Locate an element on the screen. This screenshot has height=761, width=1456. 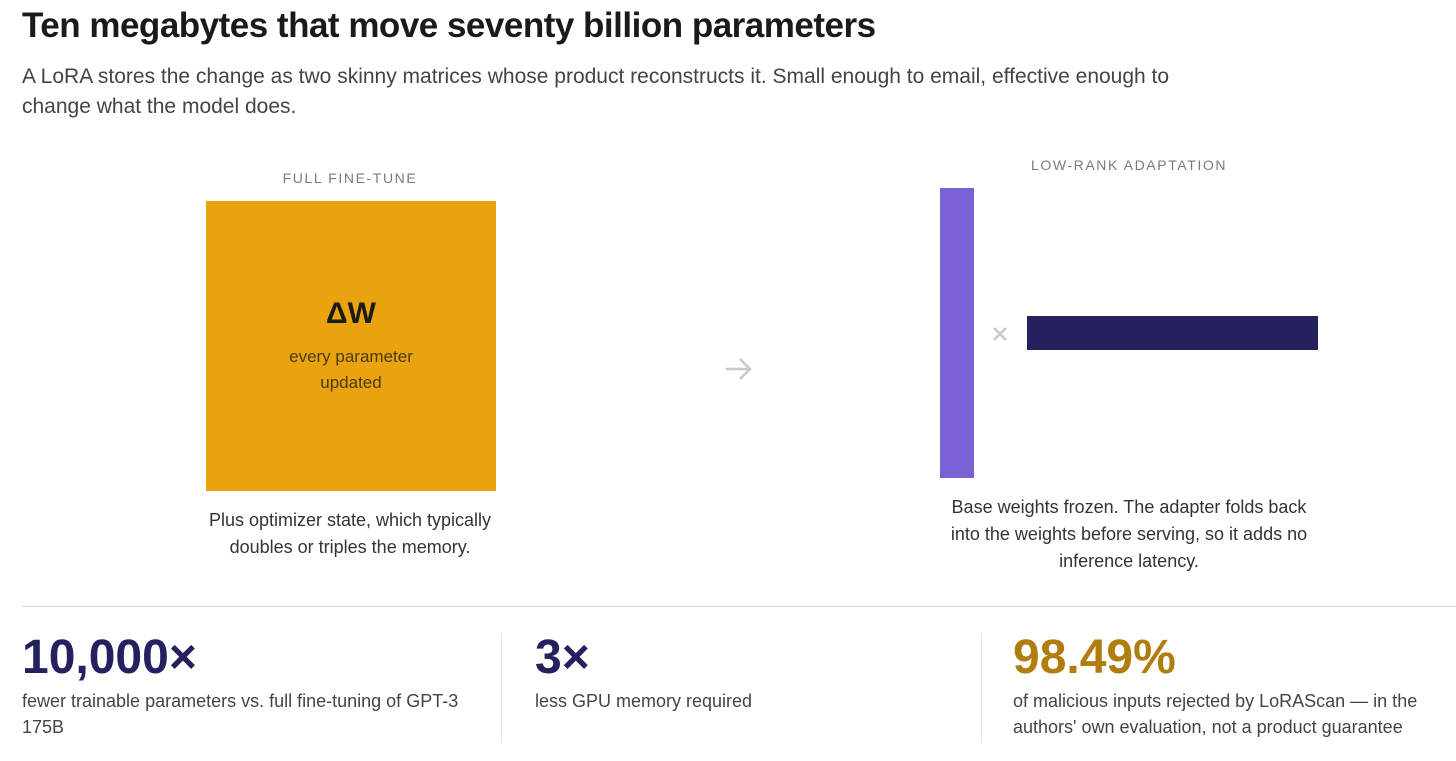
stat-value: 10,000× is located at coordinates (109, 657).